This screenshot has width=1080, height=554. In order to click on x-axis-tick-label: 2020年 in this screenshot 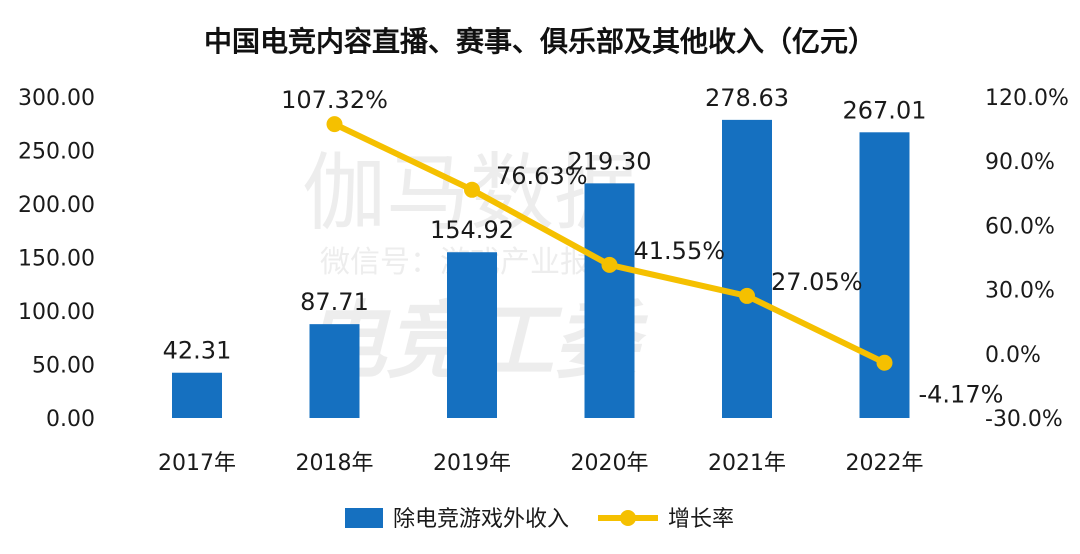, I will do `click(610, 463)`.